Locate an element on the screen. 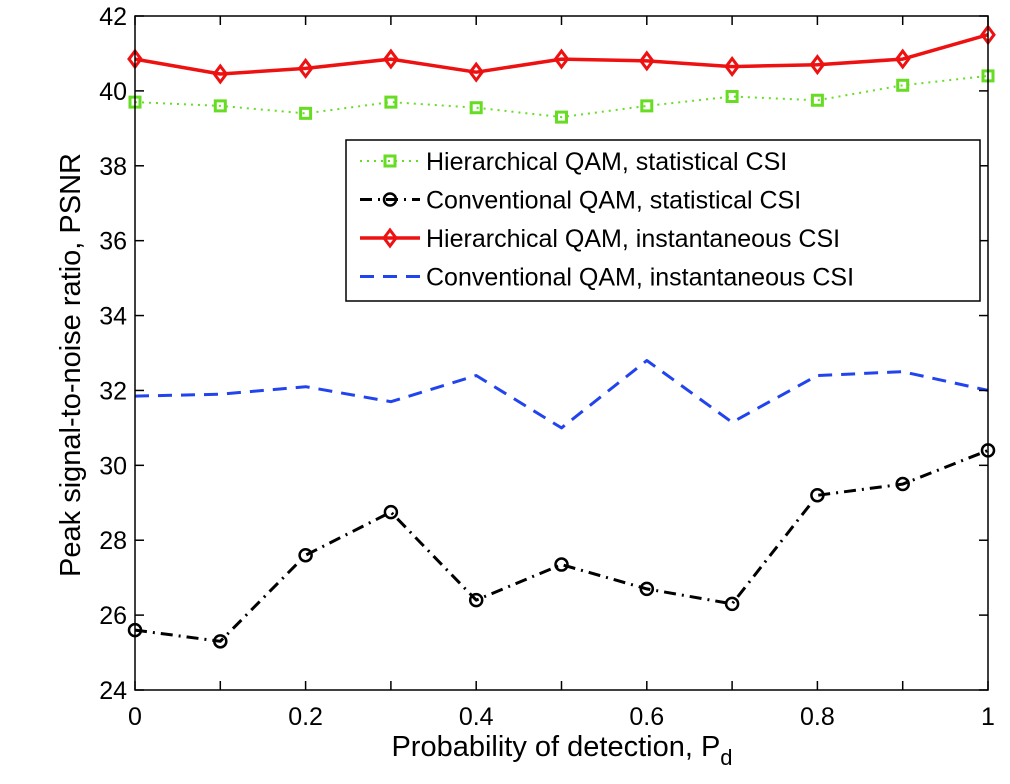 The height and width of the screenshot is (784, 1010). y-tick-label: 38 is located at coordinates (113, 167).